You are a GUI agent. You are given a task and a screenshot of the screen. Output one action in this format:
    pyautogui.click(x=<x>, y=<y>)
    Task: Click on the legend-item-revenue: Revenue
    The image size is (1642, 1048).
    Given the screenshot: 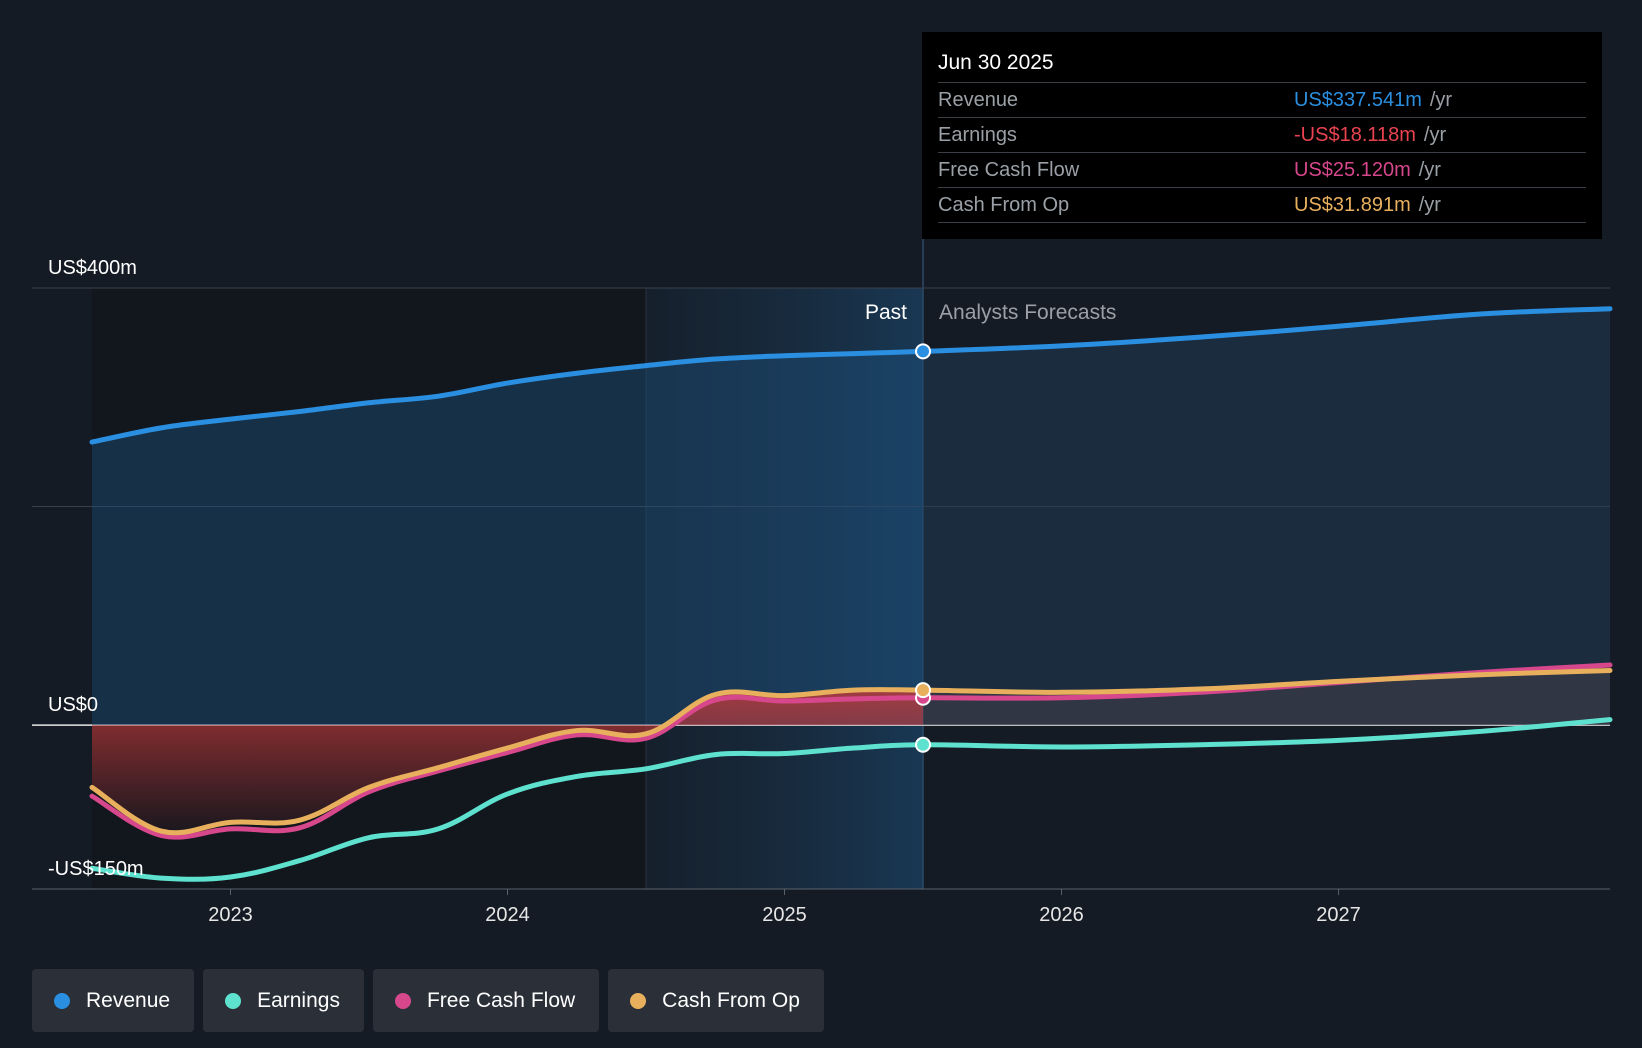 What is the action you would take?
    pyautogui.click(x=113, y=1000)
    